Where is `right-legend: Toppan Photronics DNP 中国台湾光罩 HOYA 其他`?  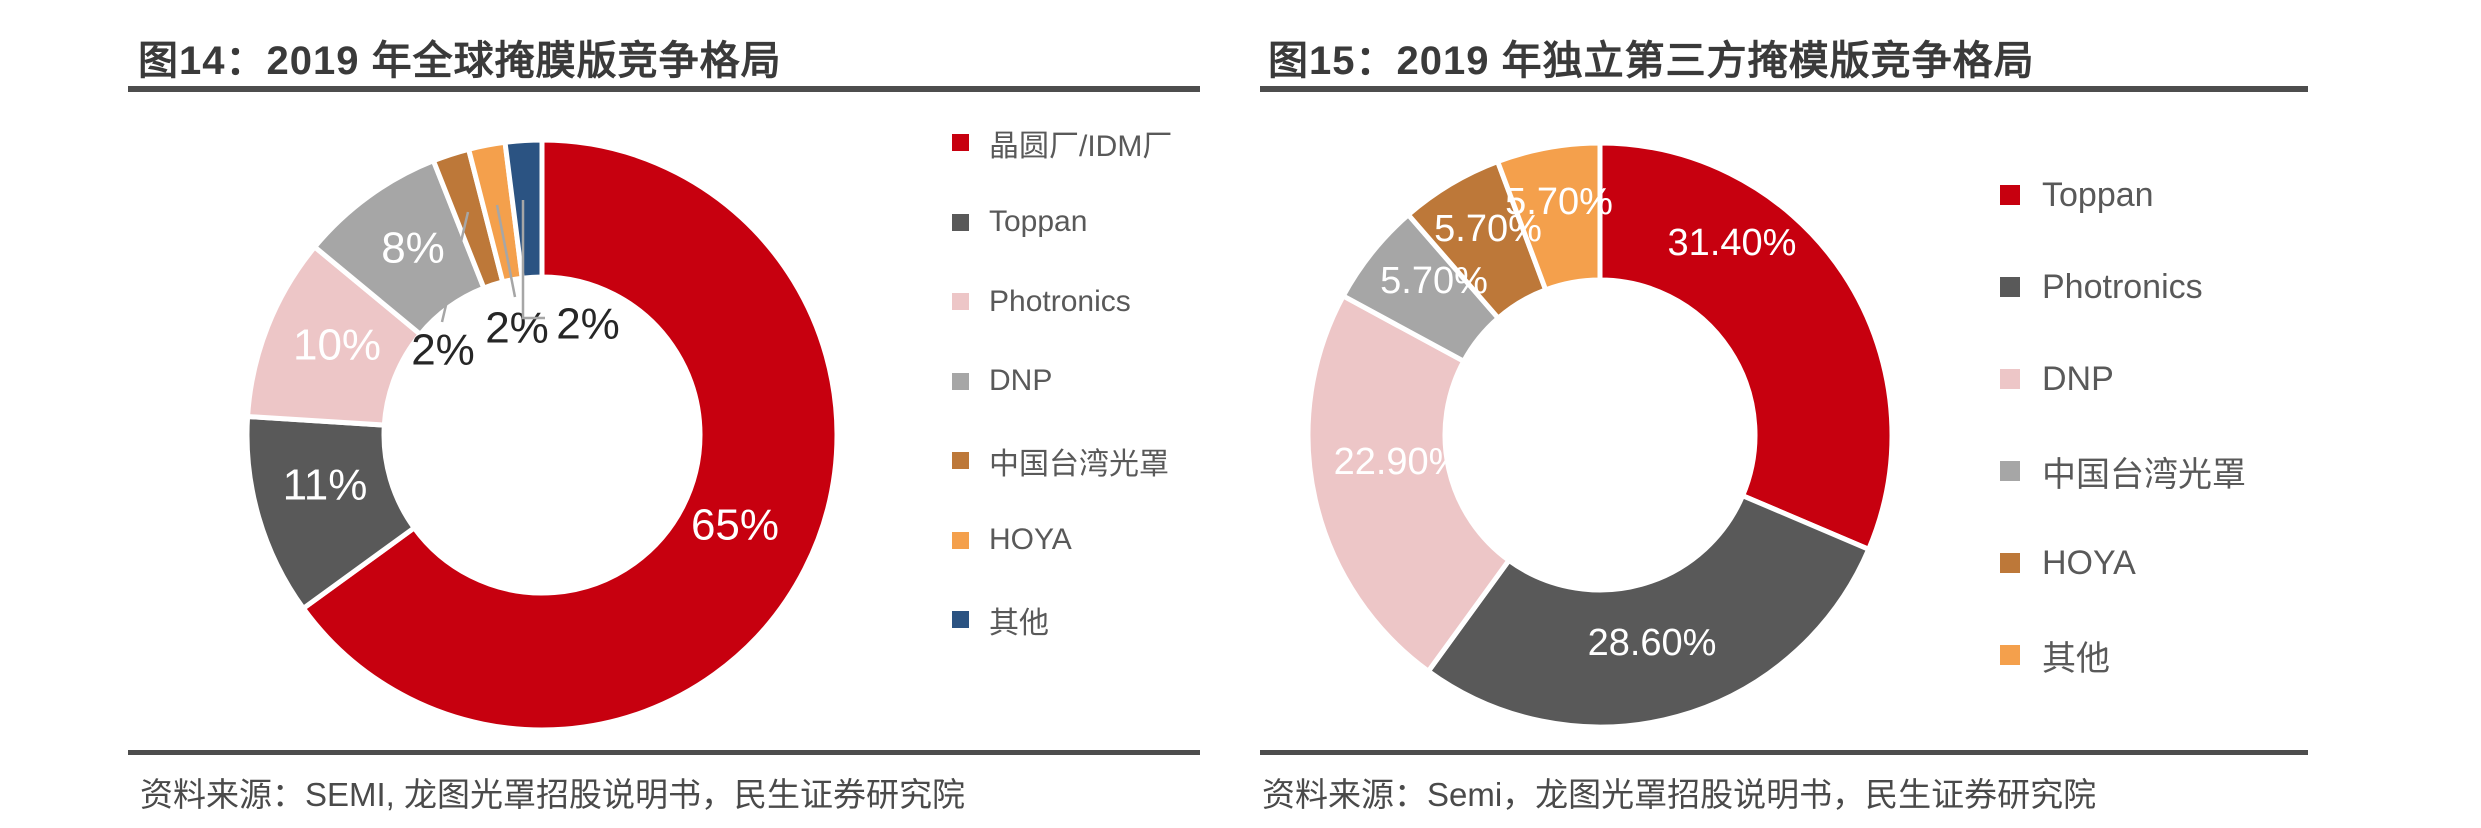
right-legend: Toppan Photronics DNP 中国台湾光罩 HOYA 其他 is located at coordinates (2123, 425).